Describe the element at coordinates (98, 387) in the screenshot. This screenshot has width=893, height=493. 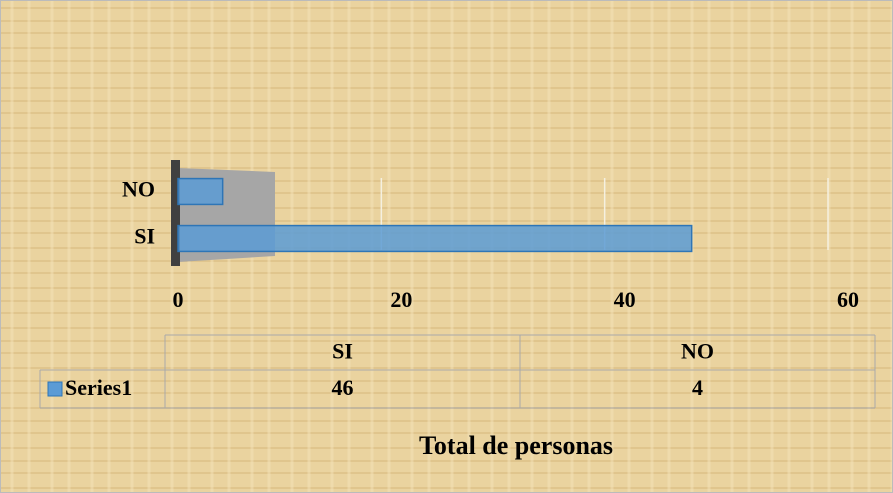
I see `legend-label: Series1` at that location.